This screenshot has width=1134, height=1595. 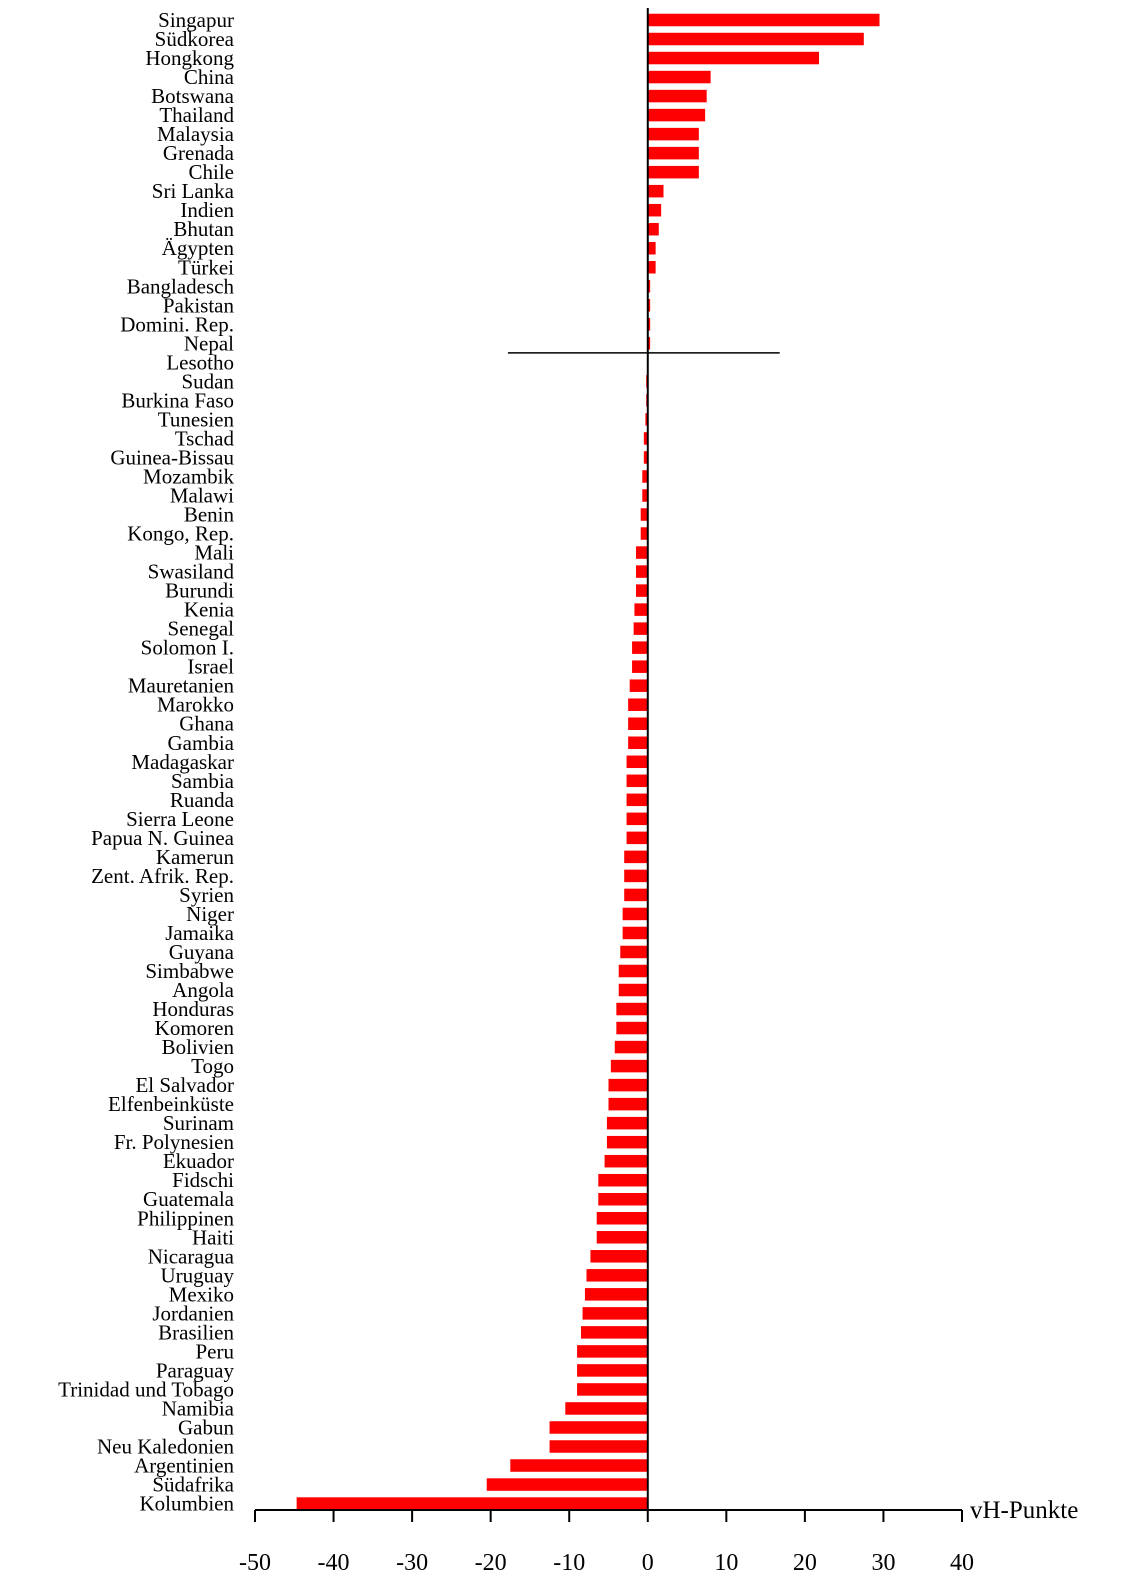 What do you see at coordinates (255, 1563) in the screenshot?
I see `x-tick-label: -50` at bounding box center [255, 1563].